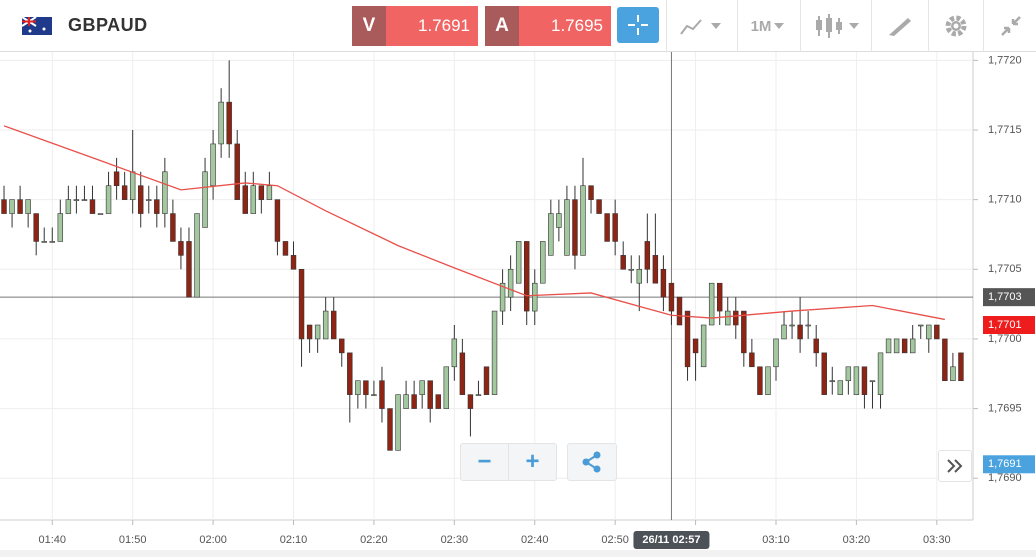 The height and width of the screenshot is (557, 1036). I want to click on buy-label: A, so click(502, 26).